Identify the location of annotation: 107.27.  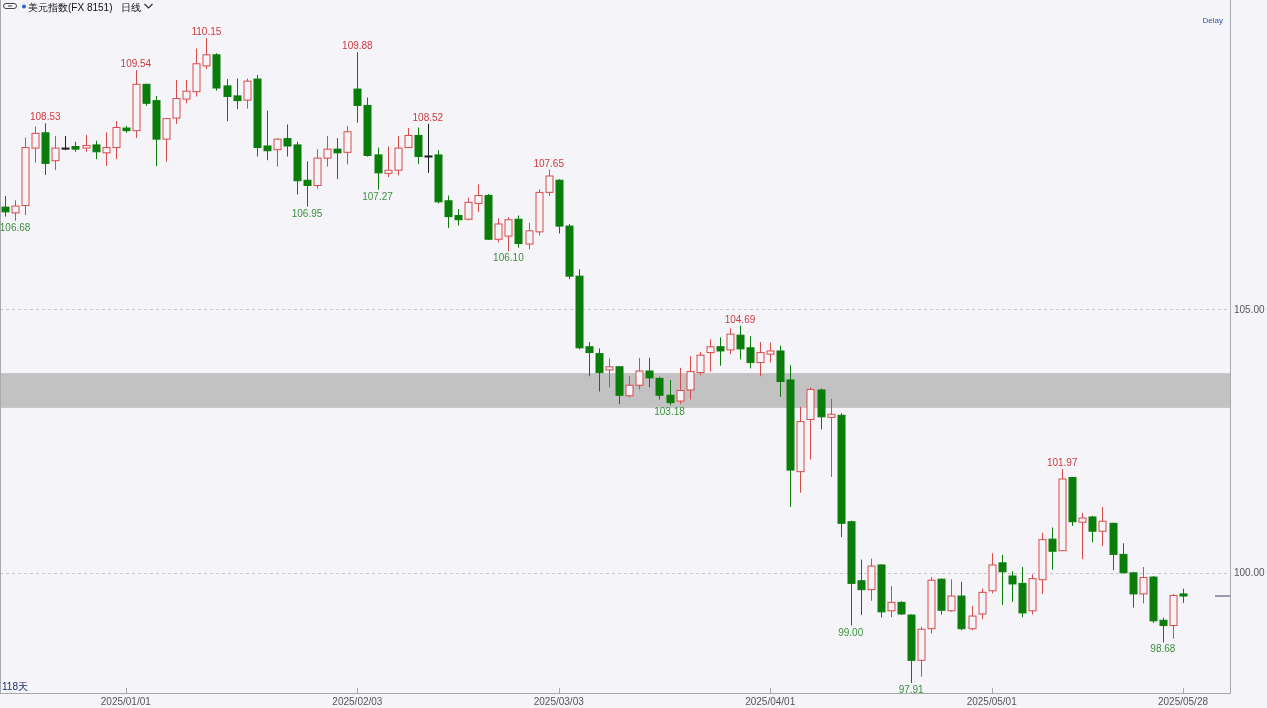
(378, 196).